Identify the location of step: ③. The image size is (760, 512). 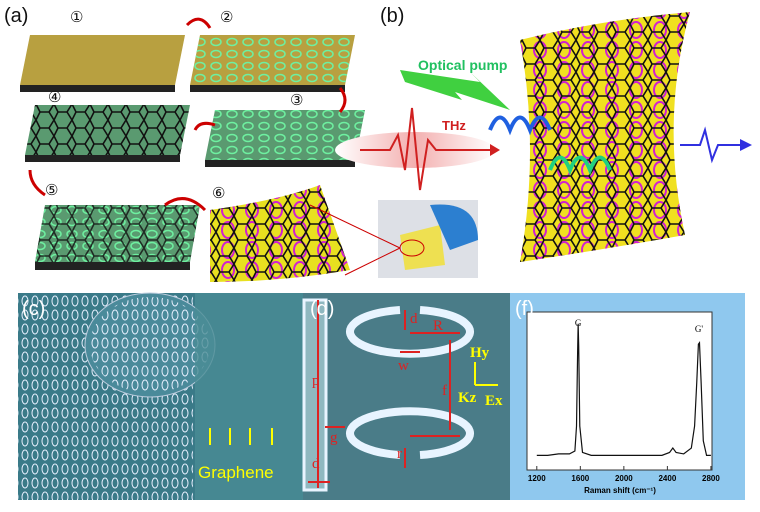
(296, 100).